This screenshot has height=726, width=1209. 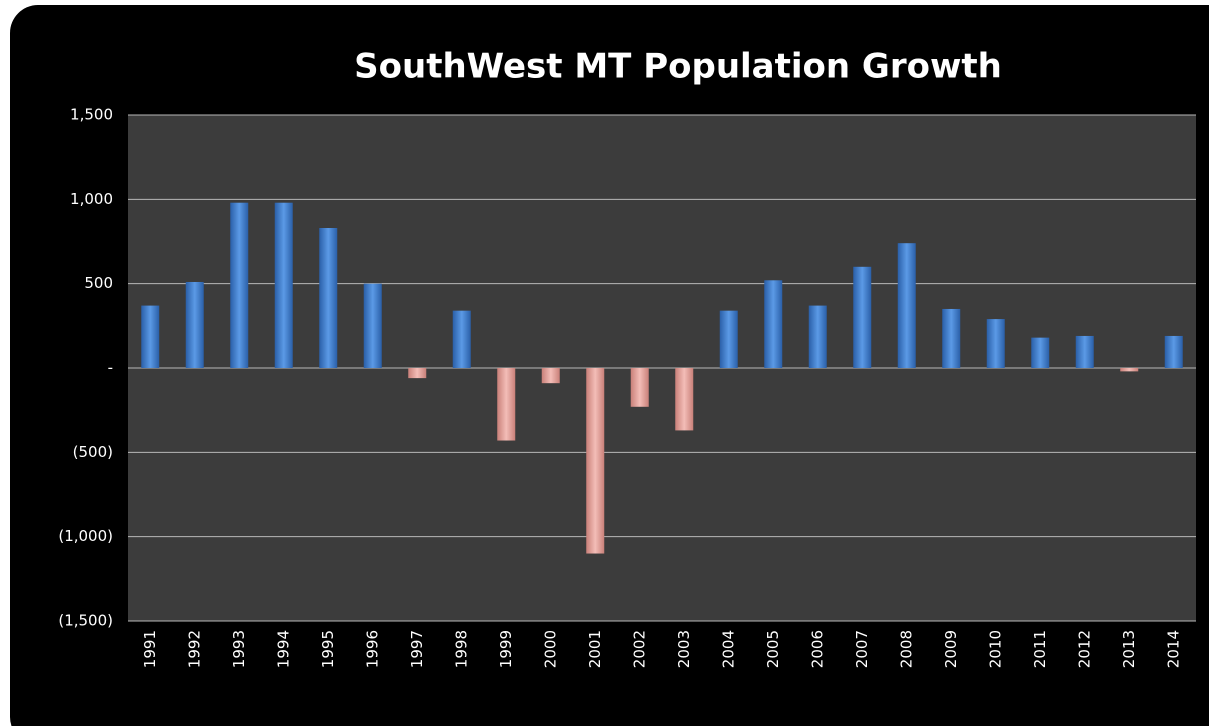 I want to click on y-tick-label: -, so click(x=110, y=368).